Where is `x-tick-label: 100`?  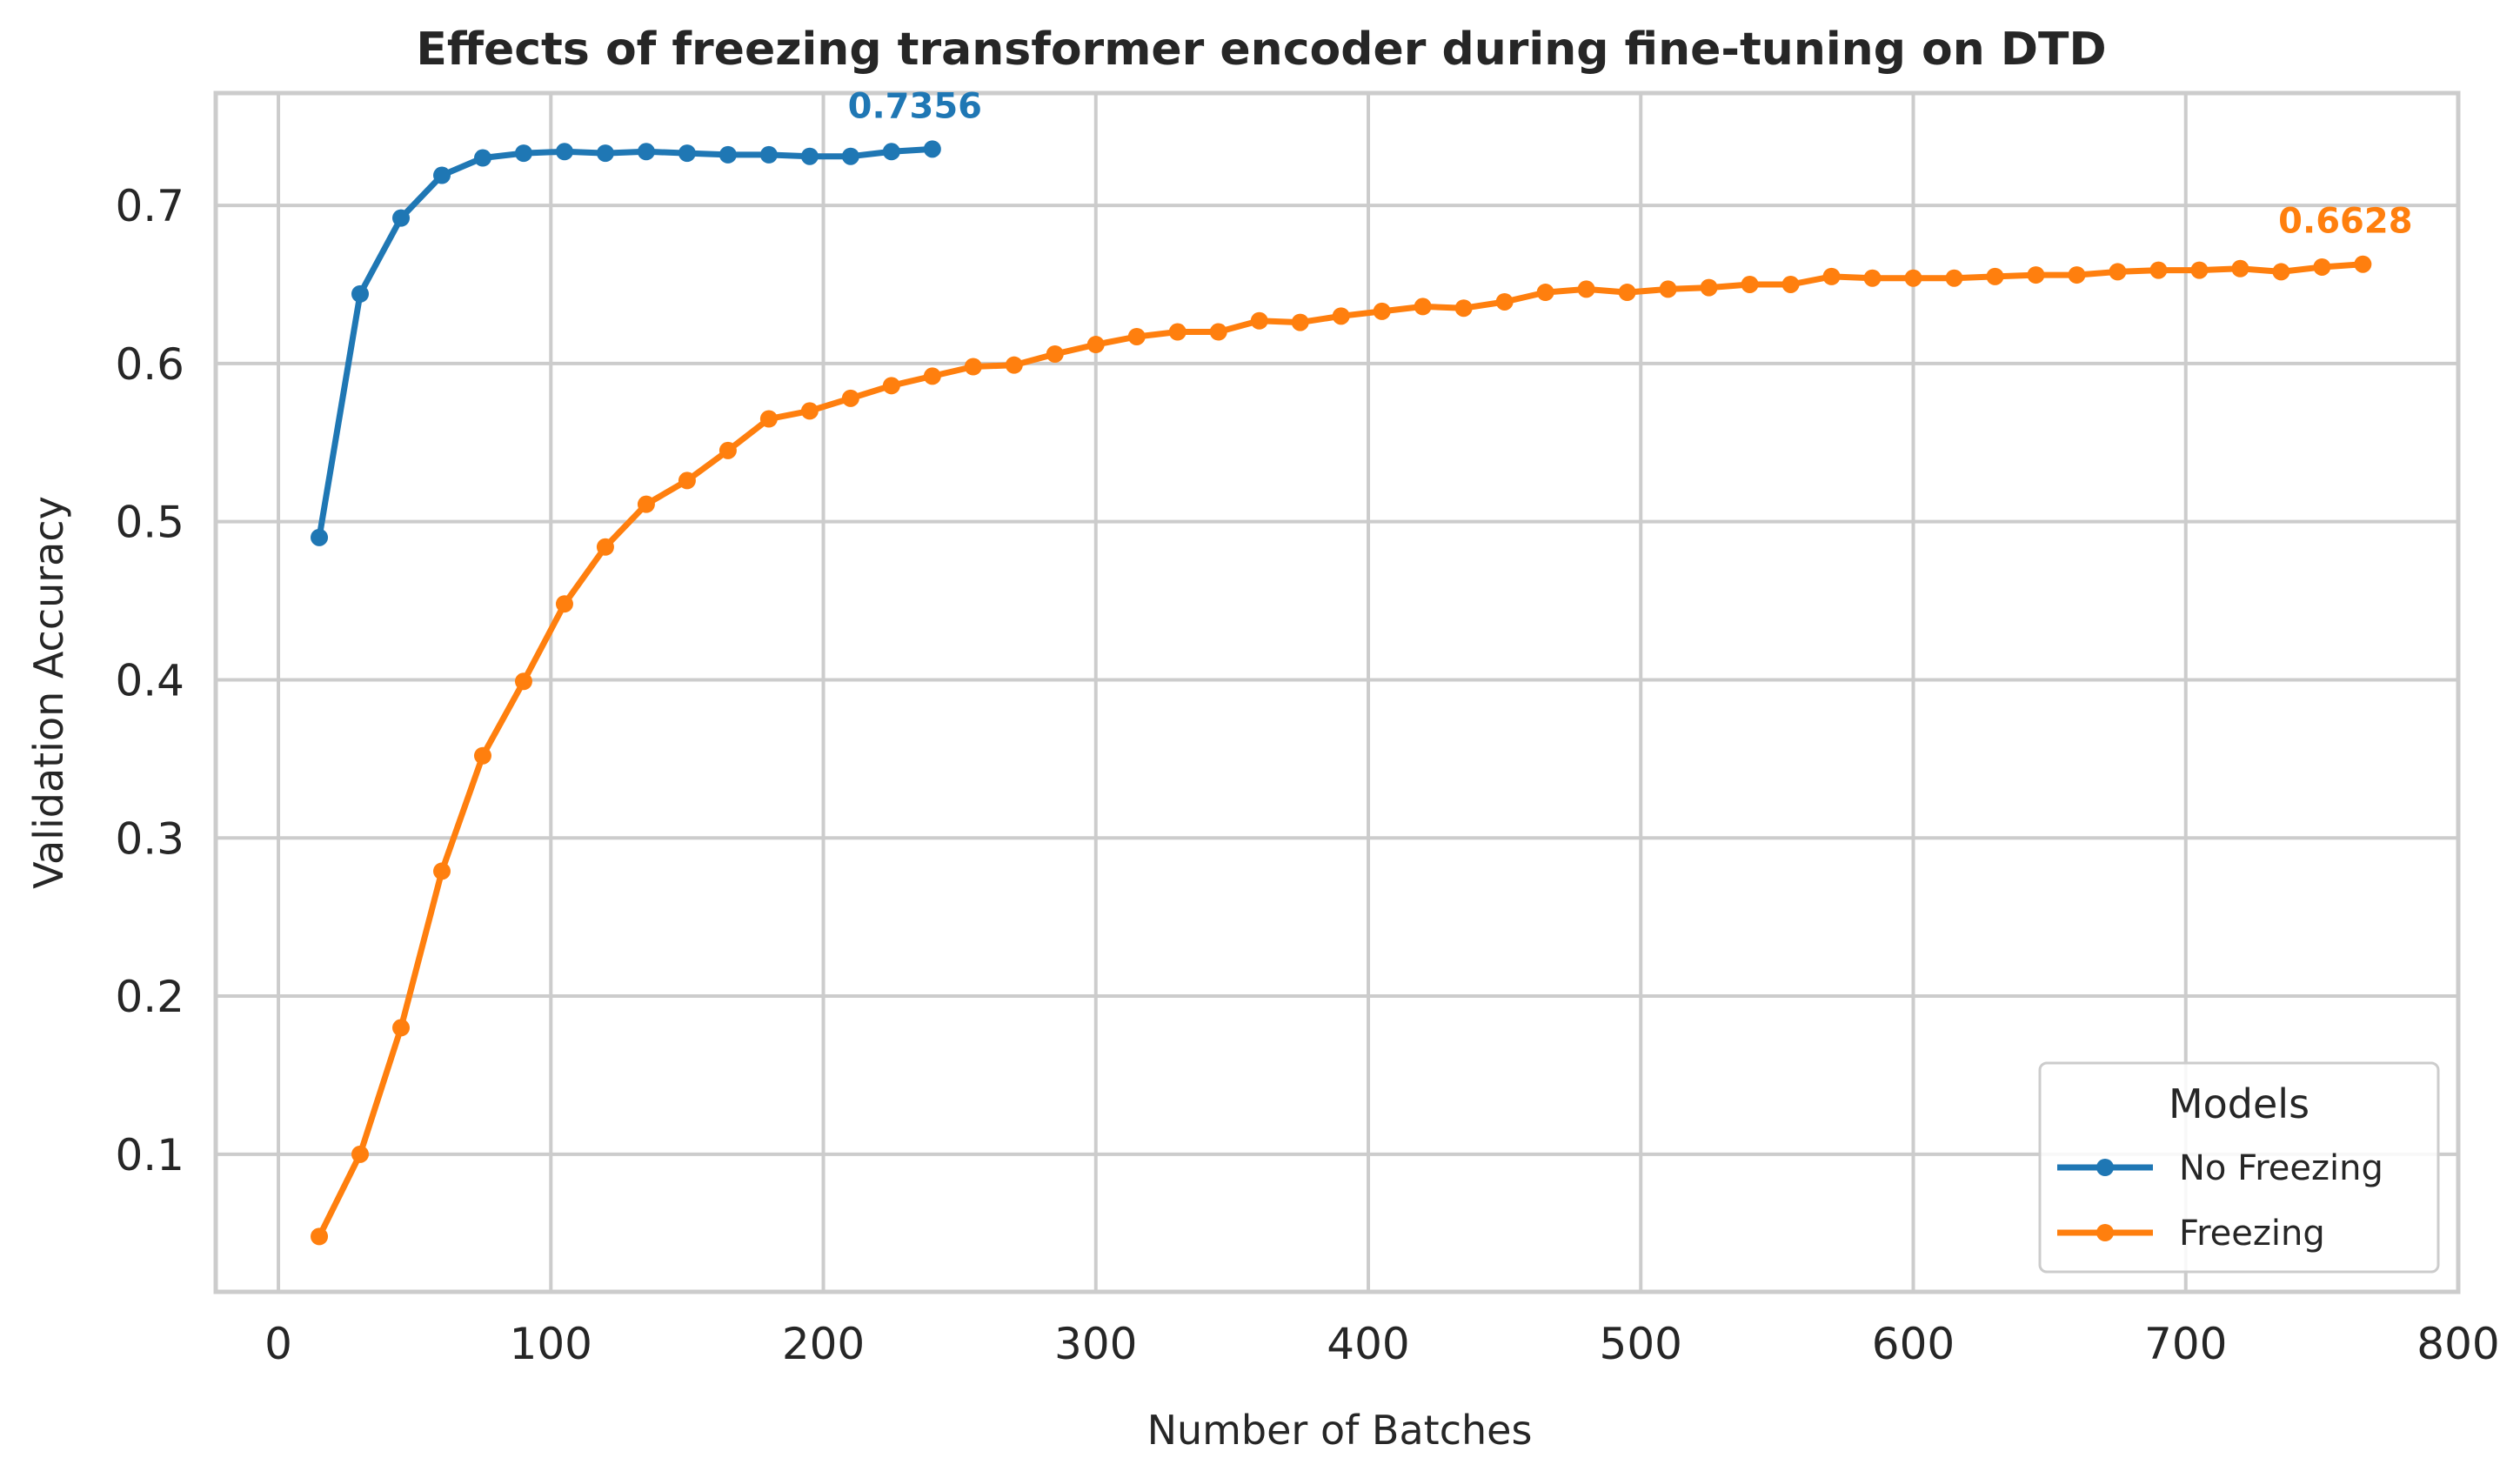
x-tick-label: 100 is located at coordinates (551, 1344).